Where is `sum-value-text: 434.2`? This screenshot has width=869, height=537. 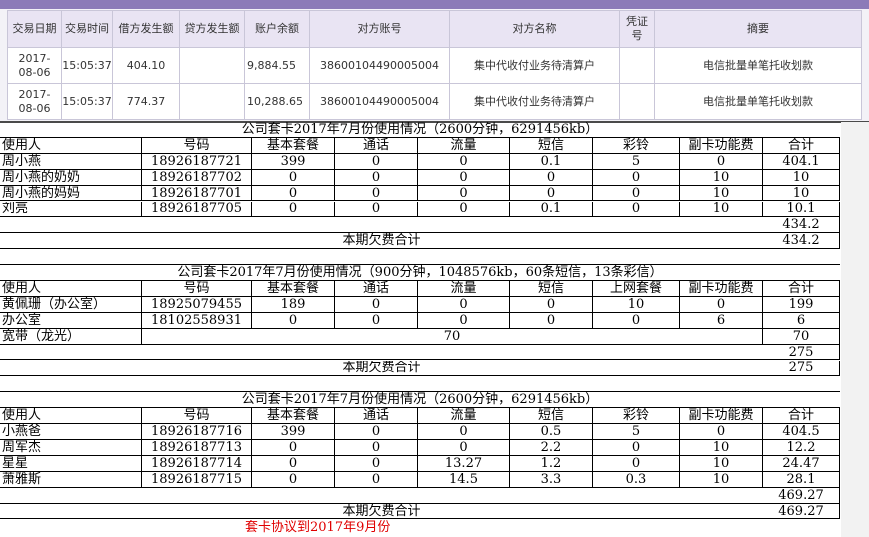
sum-value-text: 434.2 is located at coordinates (801, 225).